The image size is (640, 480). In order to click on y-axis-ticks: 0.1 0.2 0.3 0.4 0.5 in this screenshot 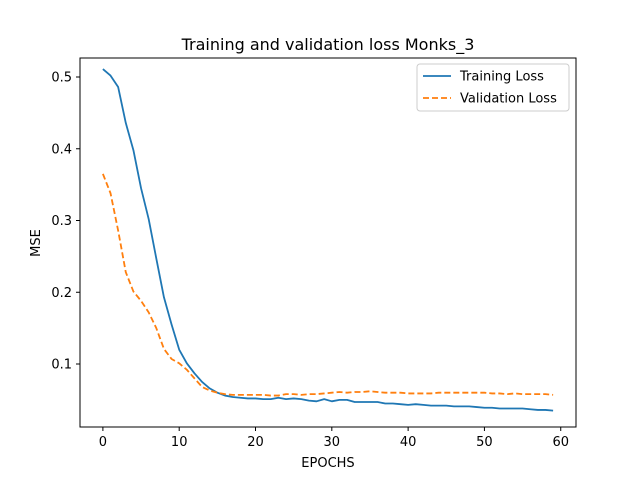, I will do `click(65, 222)`.